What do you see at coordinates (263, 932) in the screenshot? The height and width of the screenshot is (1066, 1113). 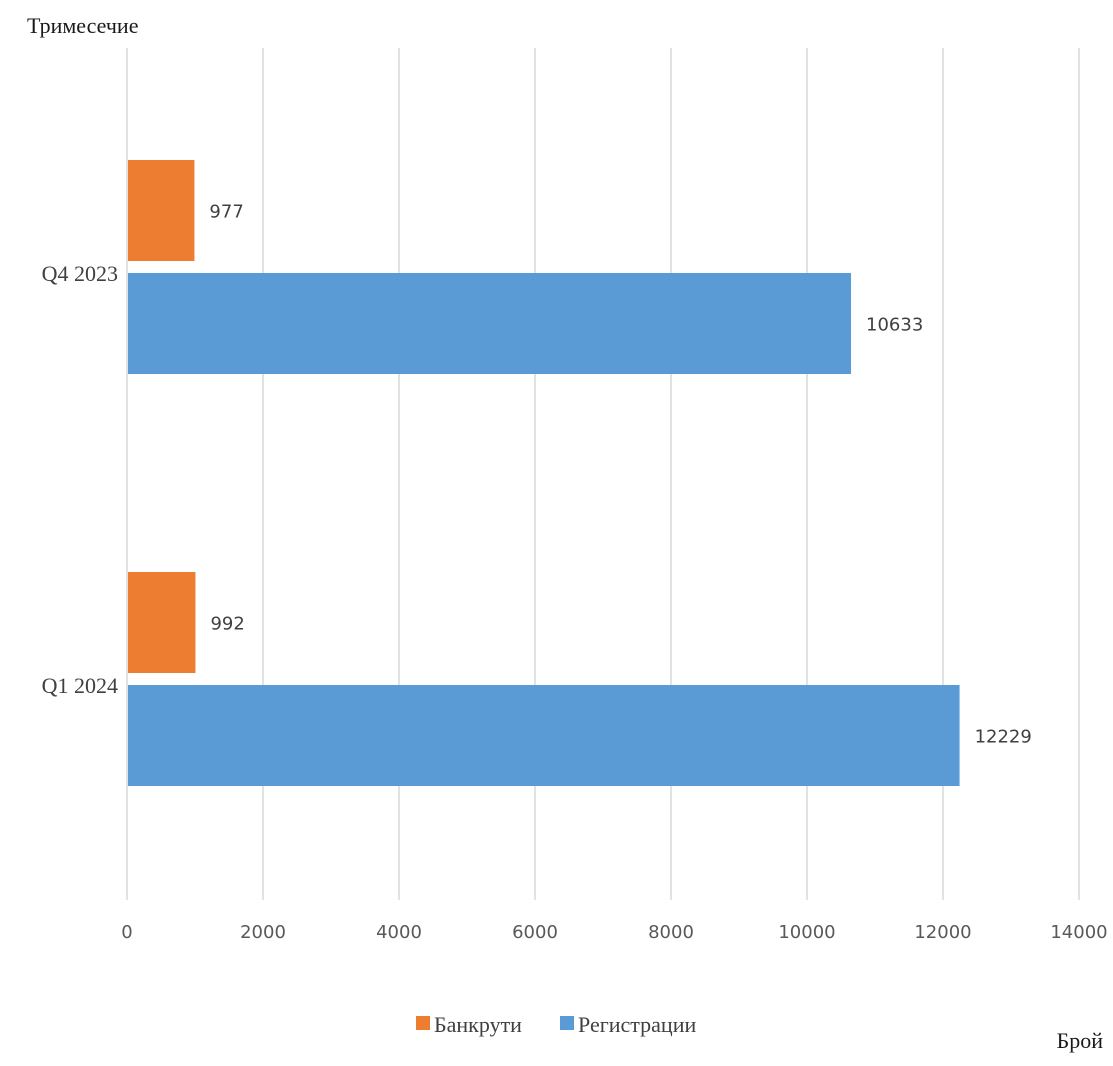 I see `x-tick-label: 2000` at bounding box center [263, 932].